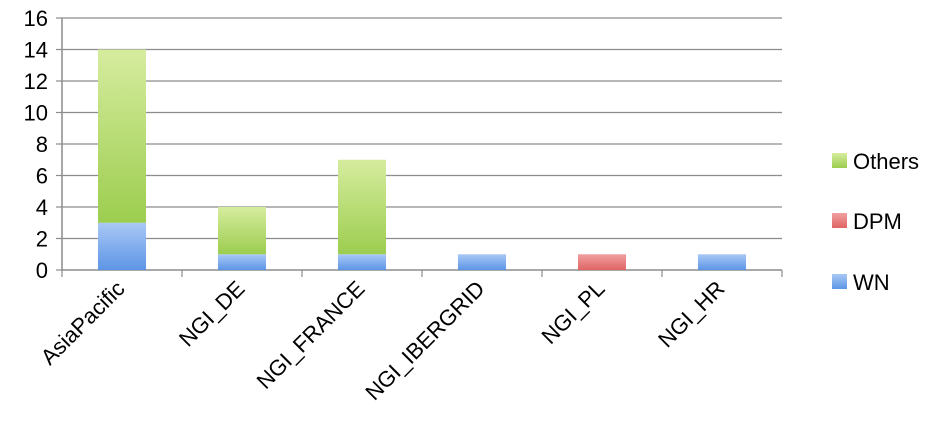 The width and height of the screenshot is (930, 430). I want to click on x-category-label: NGI_PL, so click(573, 312).